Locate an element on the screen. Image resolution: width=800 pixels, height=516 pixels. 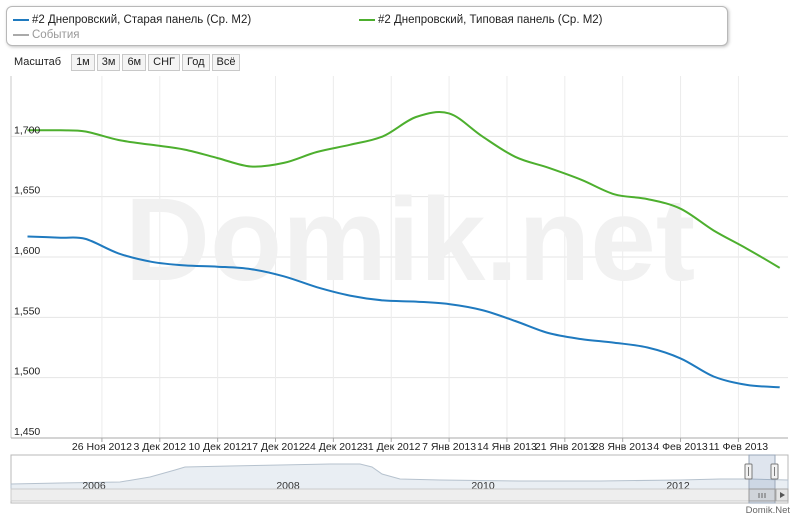
legend-item-events: События is located at coordinates (46, 35).